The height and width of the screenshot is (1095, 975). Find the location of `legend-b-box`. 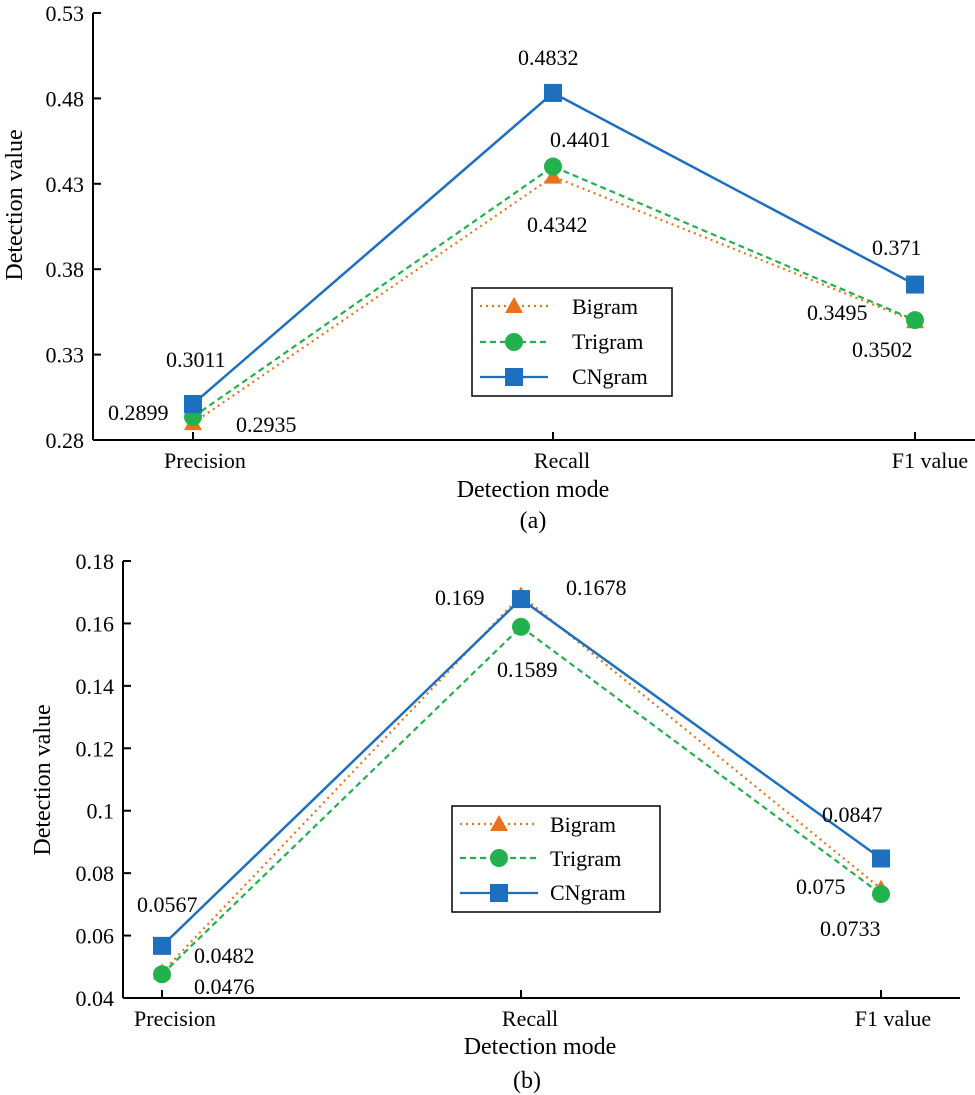

legend-b-box is located at coordinates (556, 859).